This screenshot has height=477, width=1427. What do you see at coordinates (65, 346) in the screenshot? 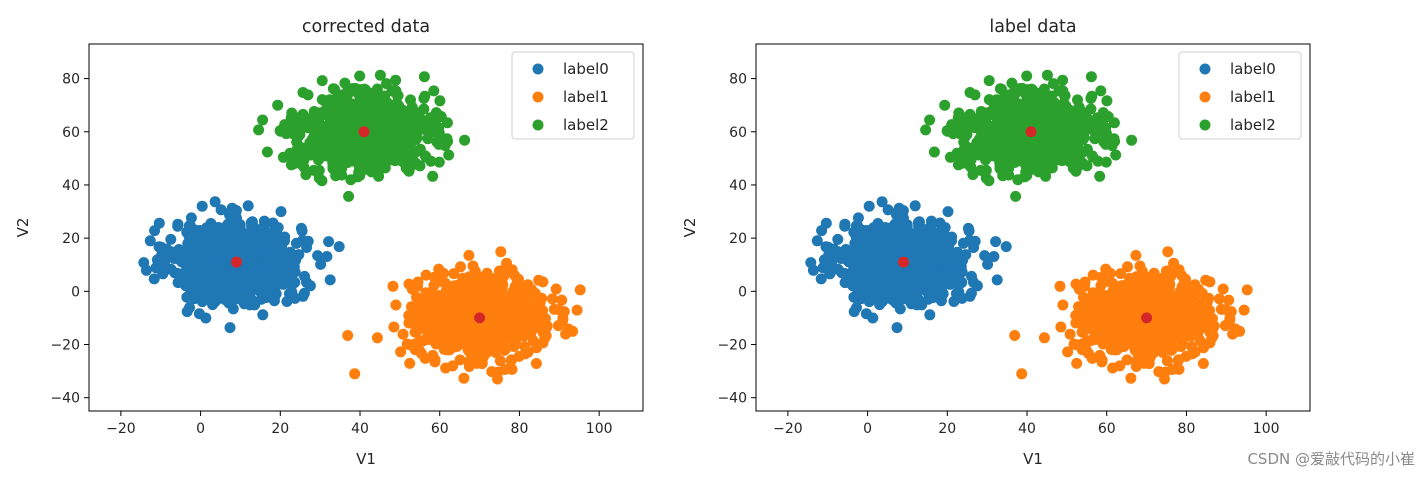
I see `y-tick-label: −20` at bounding box center [65, 346].